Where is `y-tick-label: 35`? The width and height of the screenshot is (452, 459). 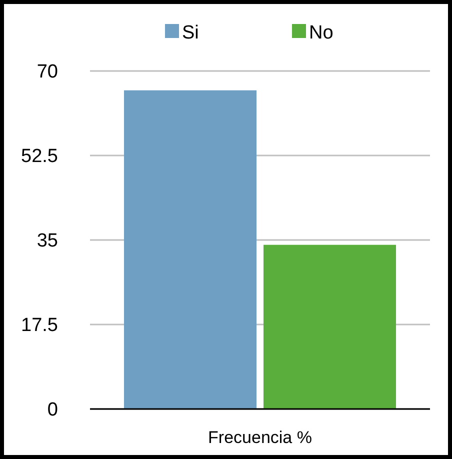
y-tick-label: 35 is located at coordinates (47, 241).